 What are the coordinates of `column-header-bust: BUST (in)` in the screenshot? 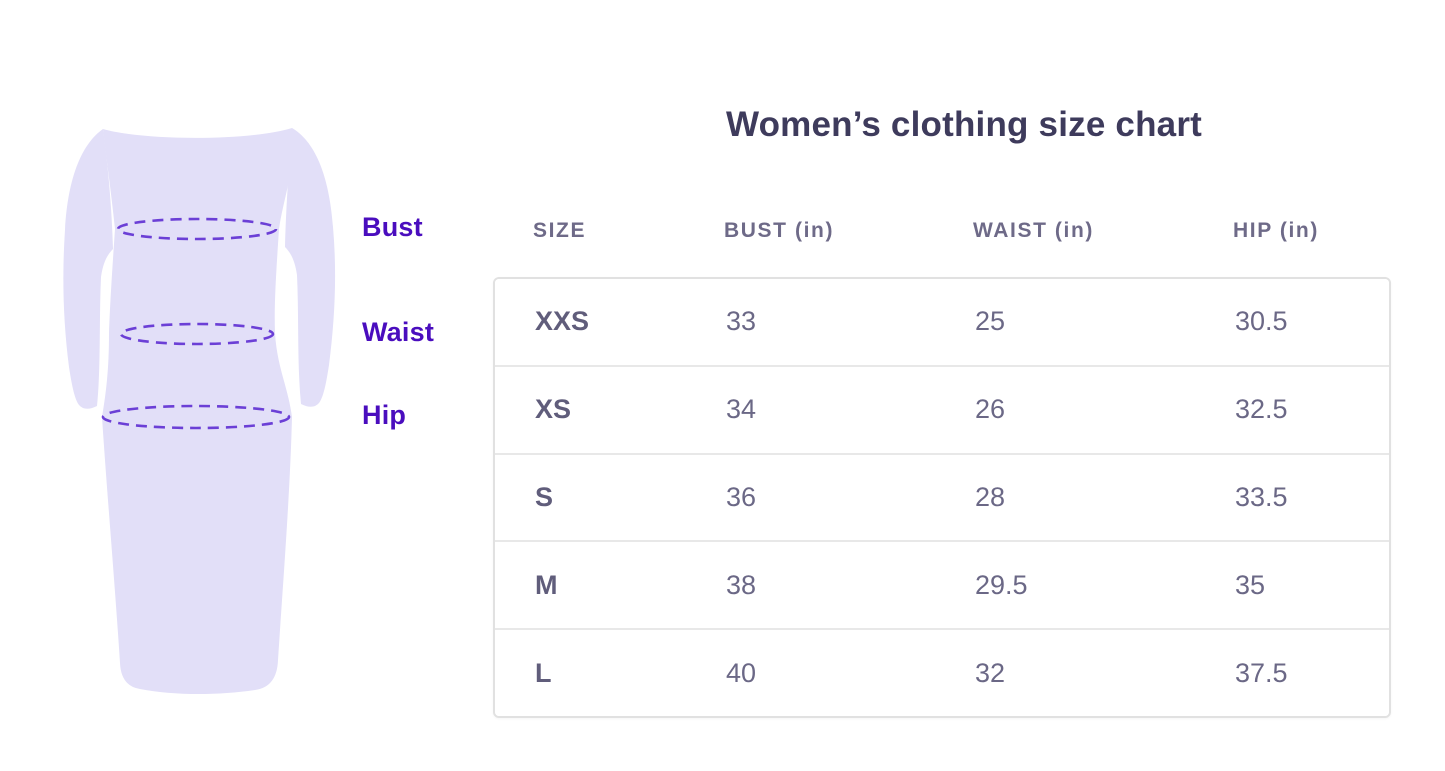 It's located at (779, 230).